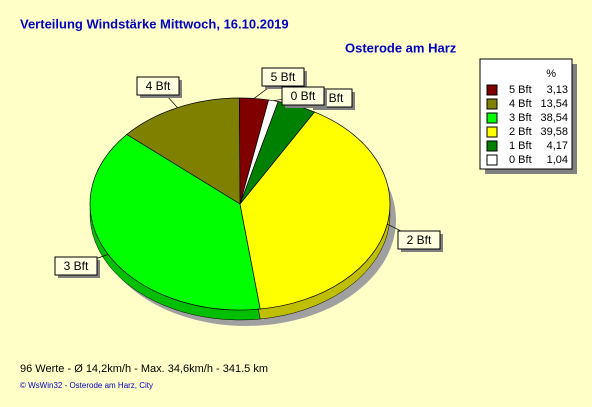  I want to click on slice-label: 5 Bft, so click(283, 77).